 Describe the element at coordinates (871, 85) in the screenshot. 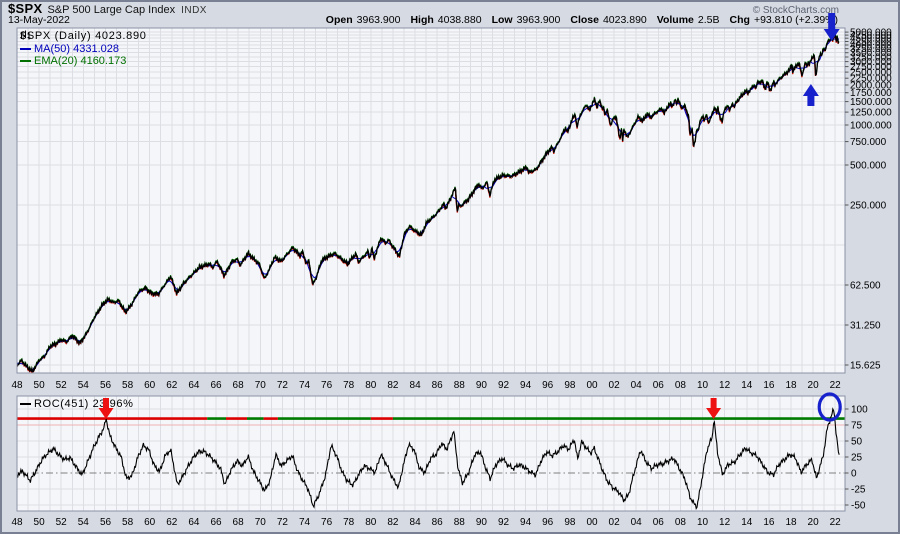

I see `svg-text: 2000.000` at that location.